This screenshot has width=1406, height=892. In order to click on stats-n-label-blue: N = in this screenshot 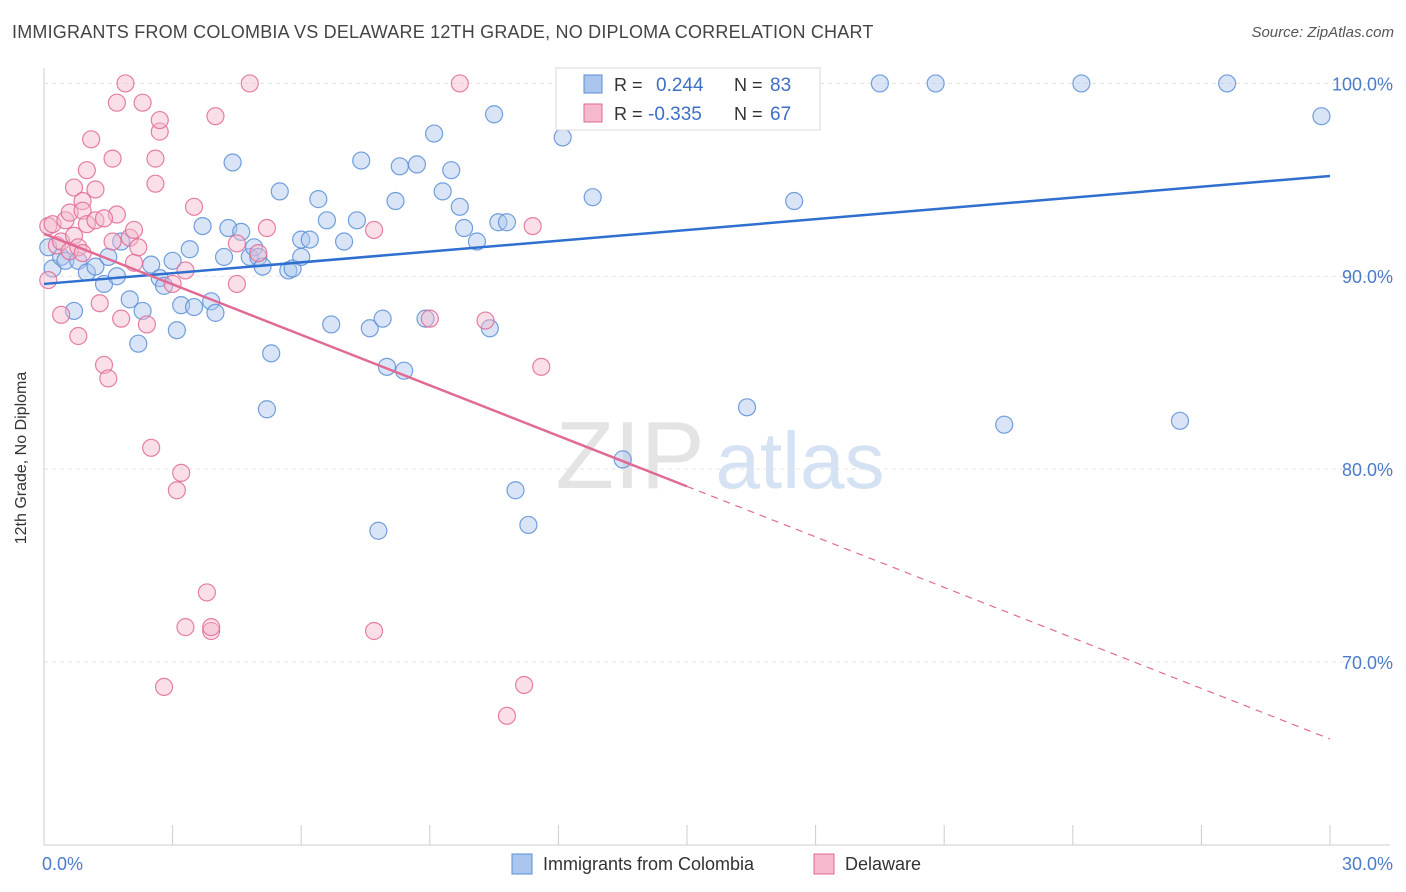, I will do `click(748, 85)`.